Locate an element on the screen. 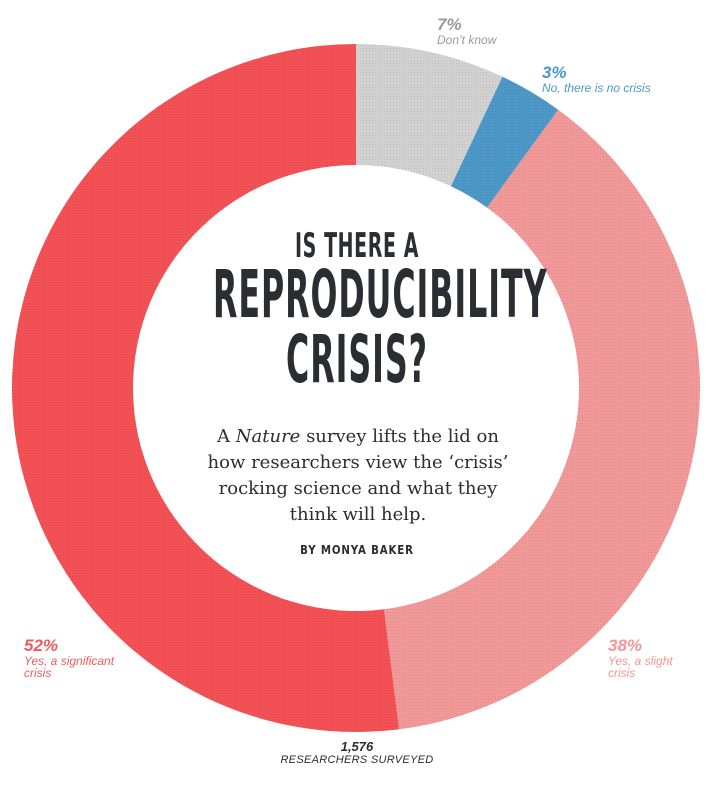 The width and height of the screenshot is (715, 785). slice-label-dont-know: 7% Don’t know is located at coordinates (466, 31).